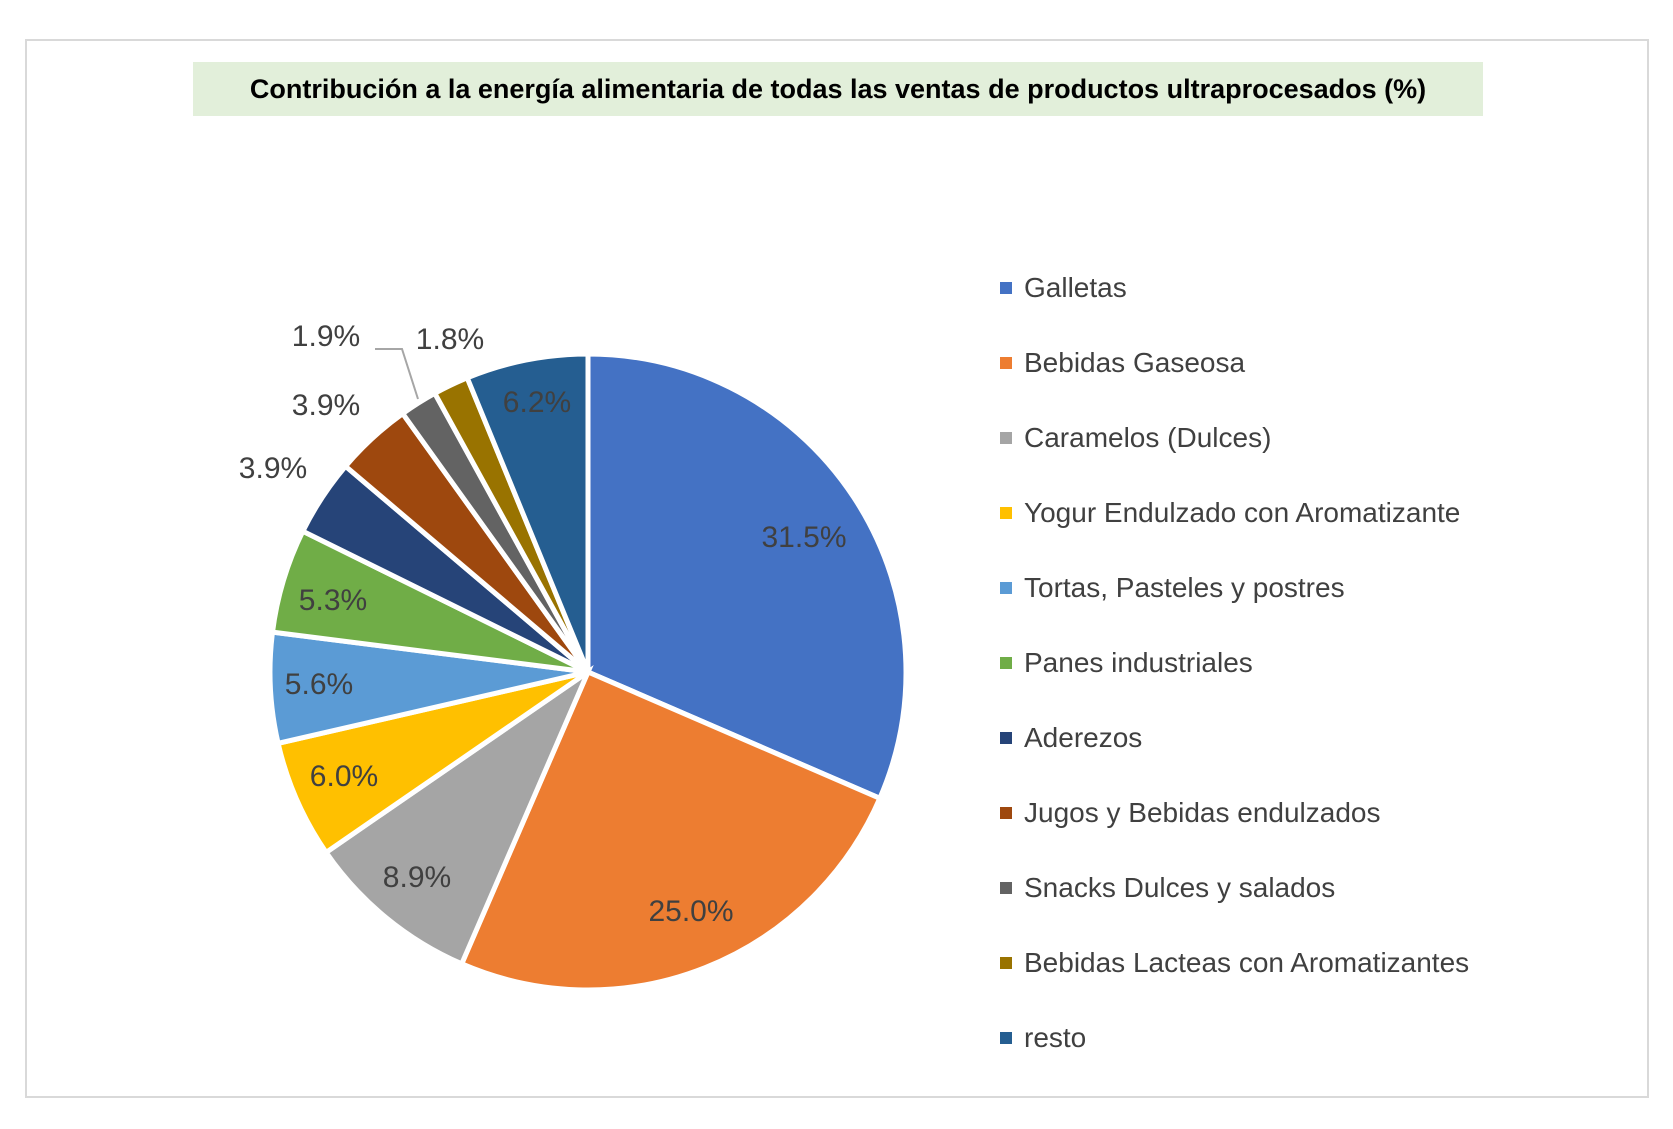 This screenshot has height=1129, width=1673. Describe the element at coordinates (1242, 512) in the screenshot. I see `legend-label: Yogur Endulzado con Aromatizante` at that location.